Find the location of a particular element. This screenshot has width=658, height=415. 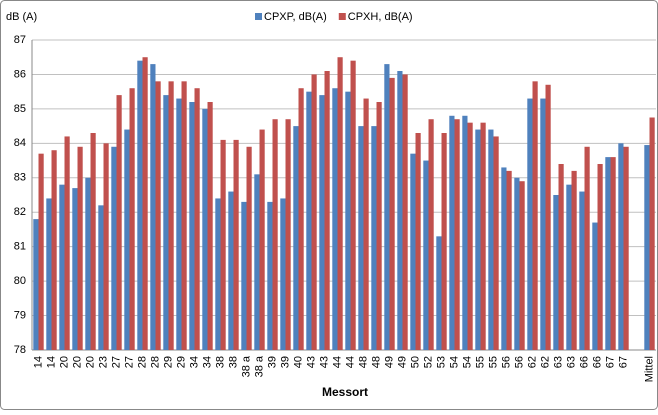

x-tick-label: 40 is located at coordinates (298, 362).